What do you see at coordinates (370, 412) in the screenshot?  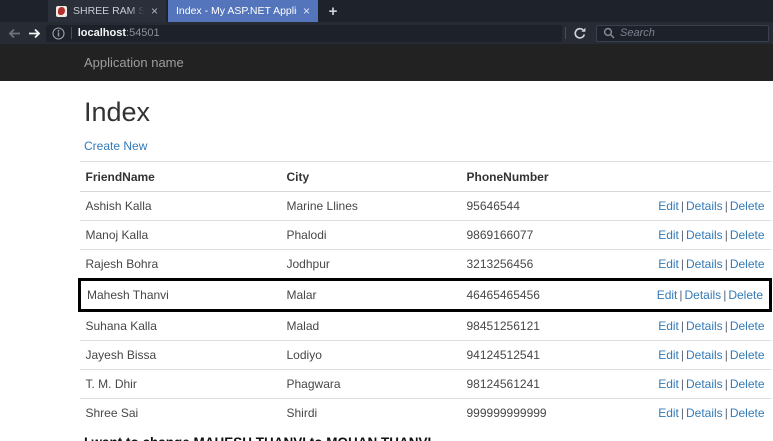 I see `city-cell: Shirdi` at bounding box center [370, 412].